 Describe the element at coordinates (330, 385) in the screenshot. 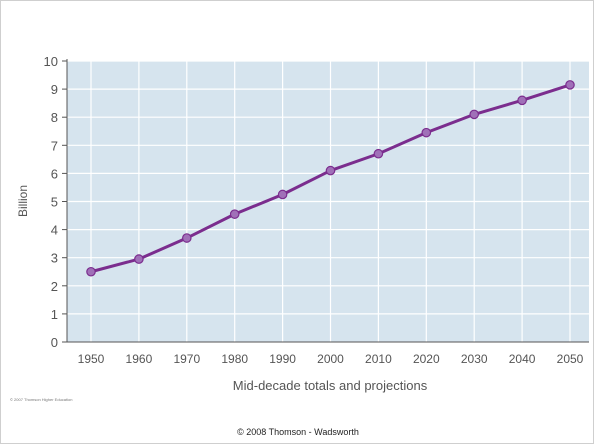

I see `x-axis-label: Mid-decade totals and projections` at that location.